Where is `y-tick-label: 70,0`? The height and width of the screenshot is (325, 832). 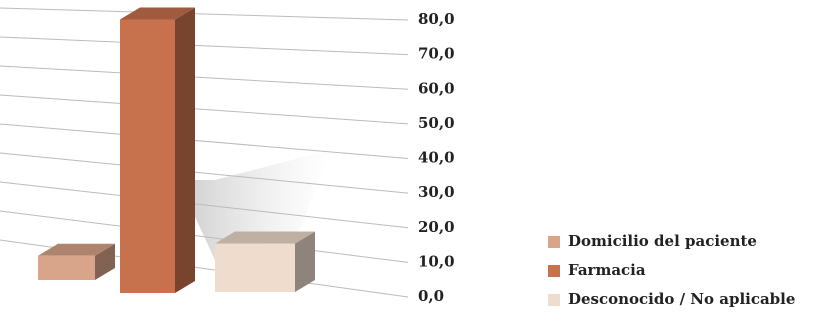
y-tick-label: 70,0 is located at coordinates (436, 54).